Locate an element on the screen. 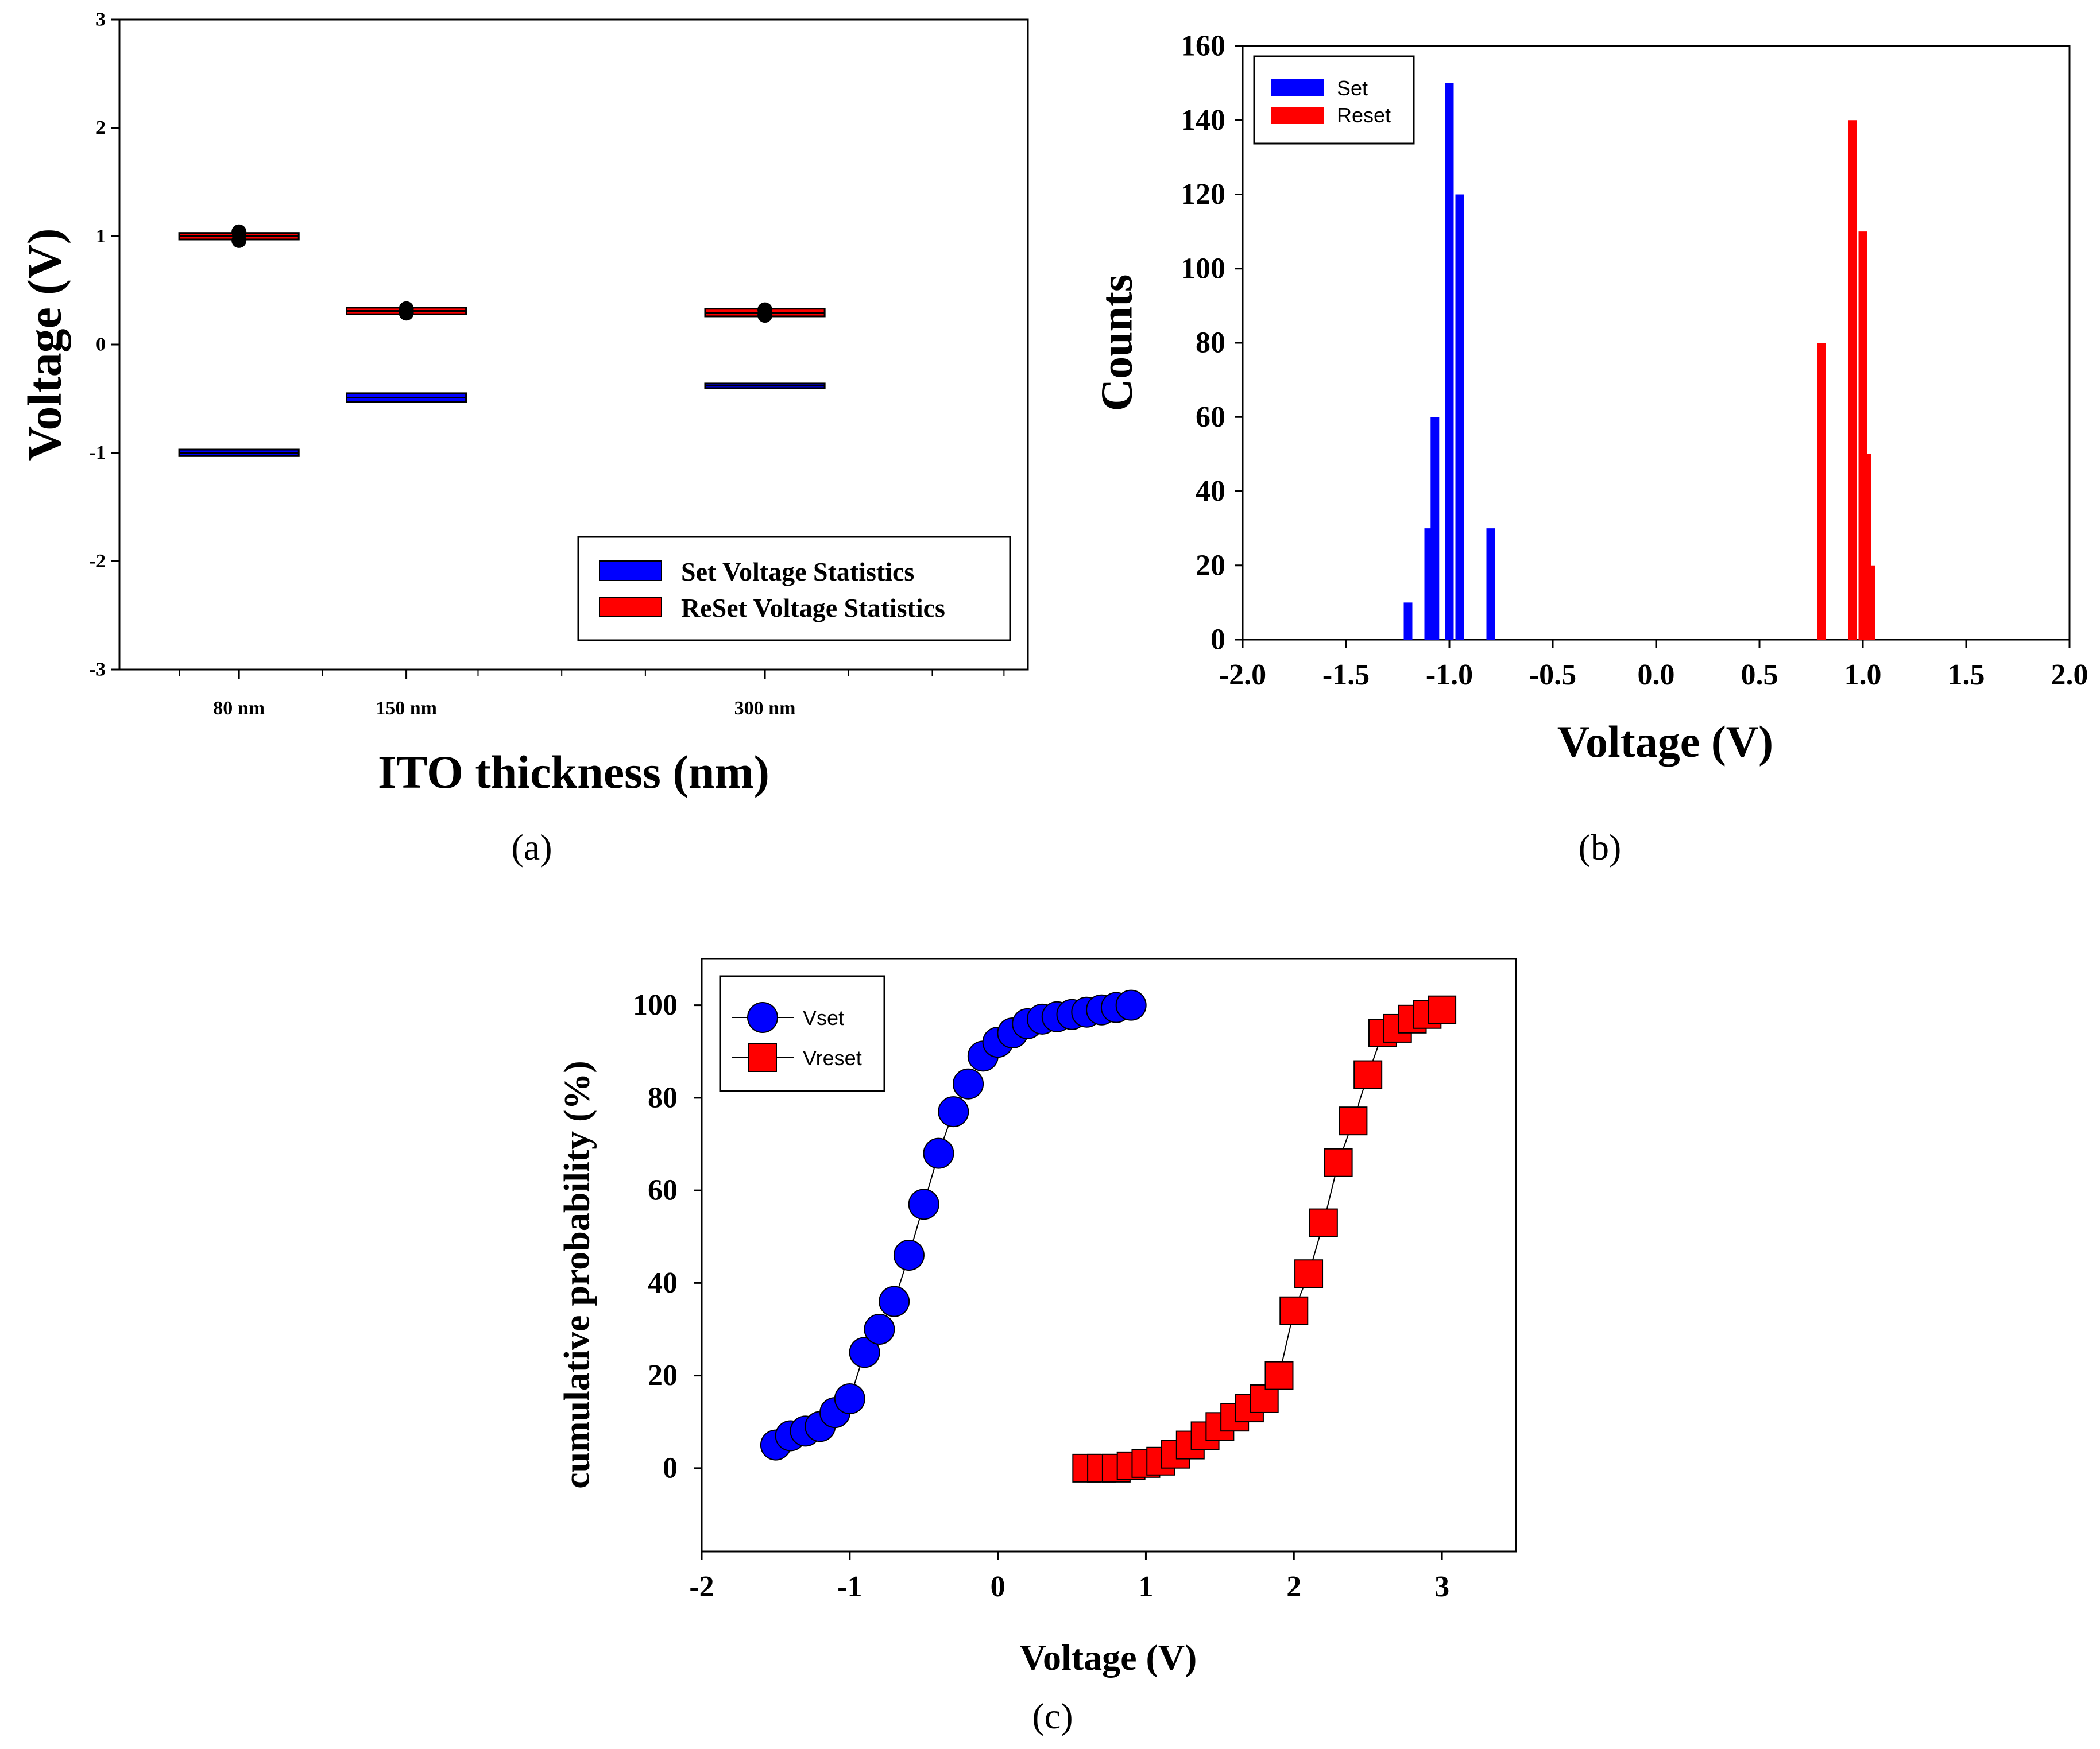 This screenshot has height=1749, width=2100. panel-a-y-tick-label: 3 is located at coordinates (101, 19).